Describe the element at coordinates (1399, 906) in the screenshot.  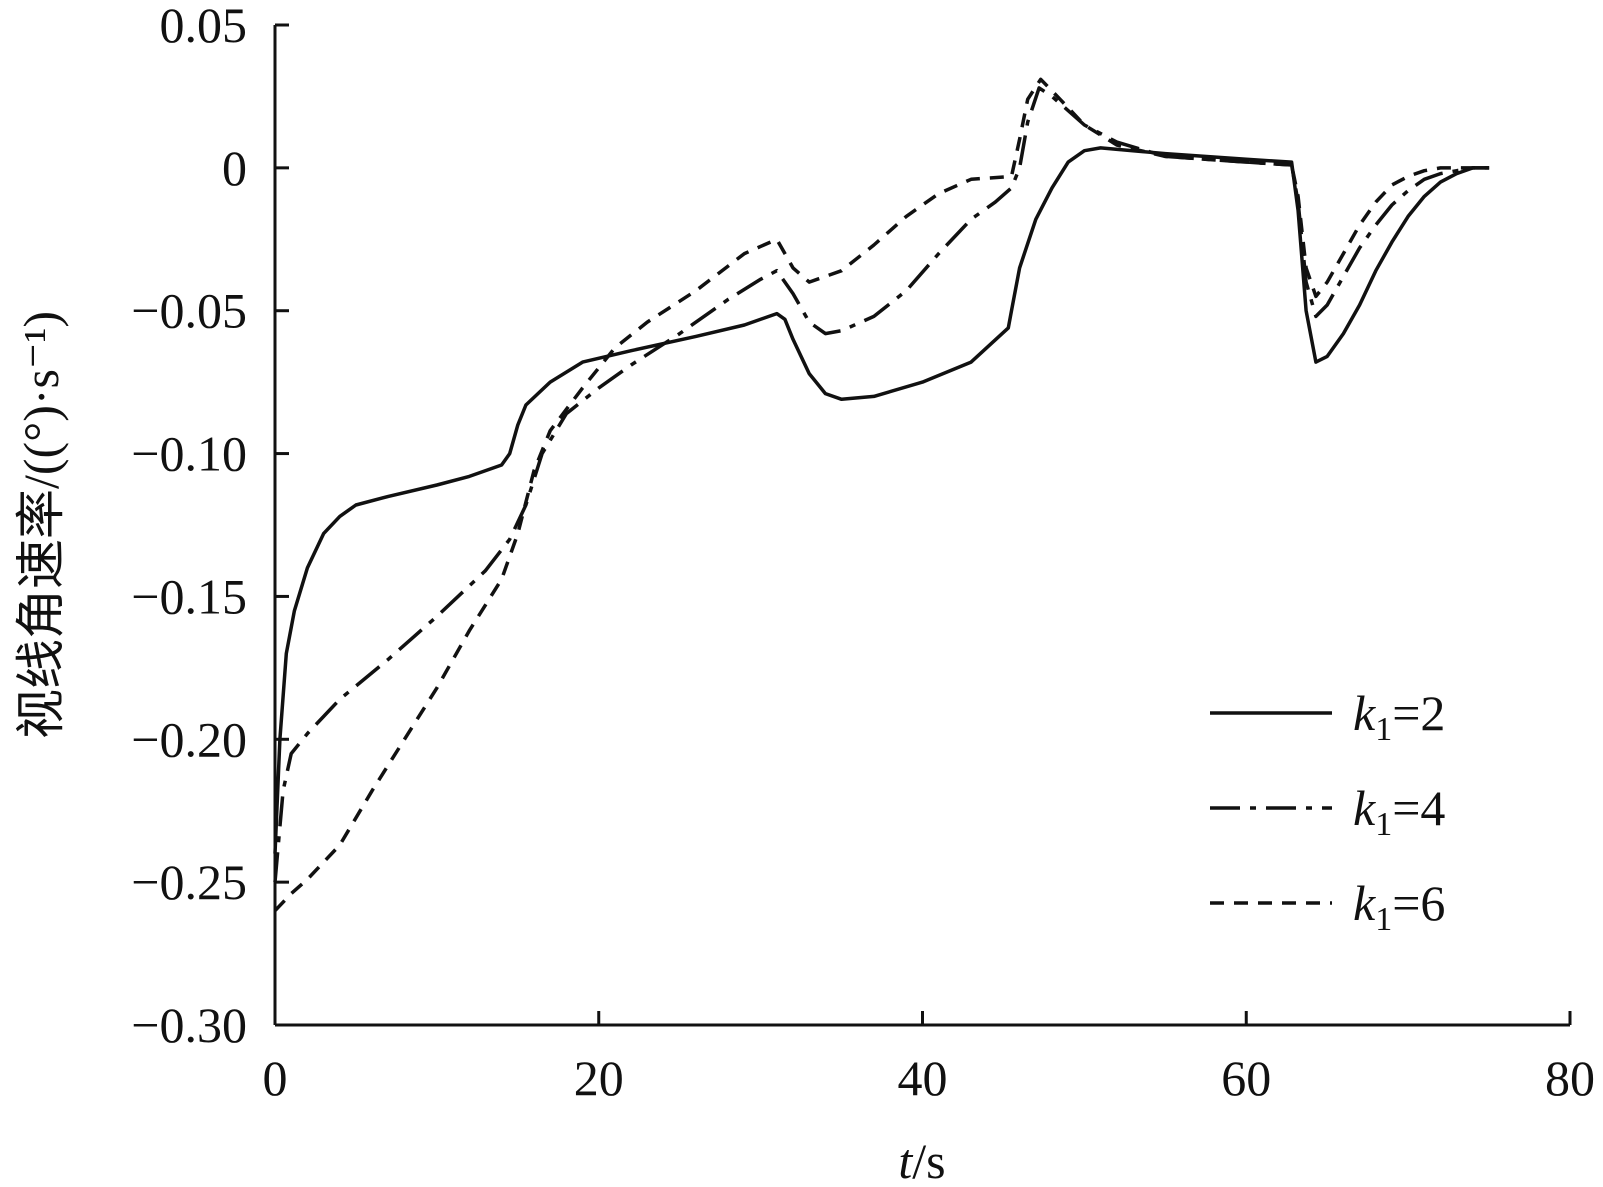
I see `legend-label: k1=6` at that location.